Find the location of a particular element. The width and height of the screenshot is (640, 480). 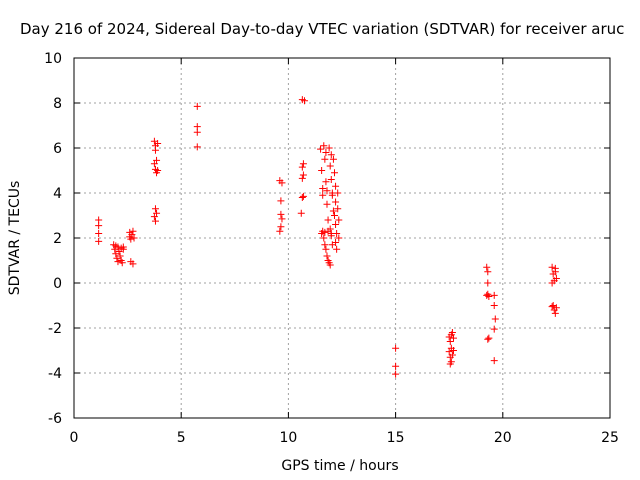

x-axis-label: GPS time / hours is located at coordinates (339, 466).